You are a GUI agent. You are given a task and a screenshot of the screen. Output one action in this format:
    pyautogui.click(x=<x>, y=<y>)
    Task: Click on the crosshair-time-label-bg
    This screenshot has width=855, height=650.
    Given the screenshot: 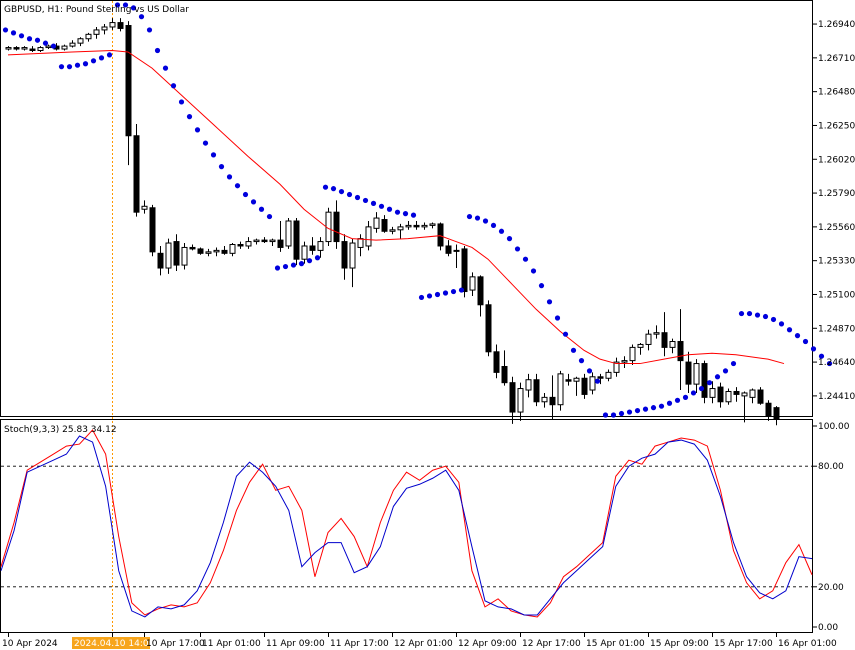 What is the action you would take?
    pyautogui.click(x=111, y=643)
    